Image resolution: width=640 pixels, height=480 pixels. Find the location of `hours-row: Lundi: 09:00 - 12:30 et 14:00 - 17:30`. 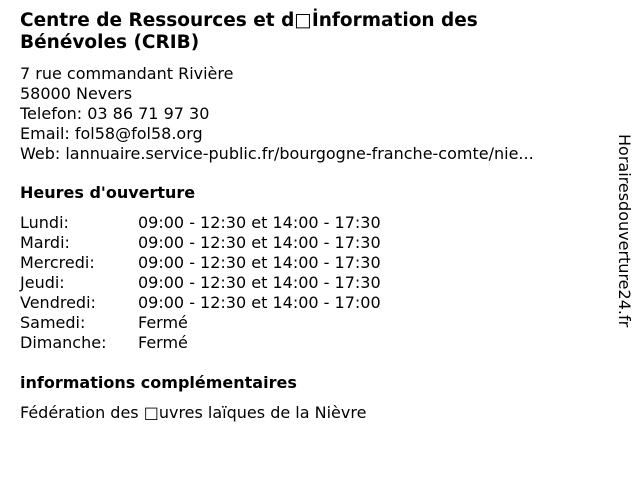

hours-row: Lundi: 09:00 - 12:30 et 14:00 - 17:30 is located at coordinates (200, 223).